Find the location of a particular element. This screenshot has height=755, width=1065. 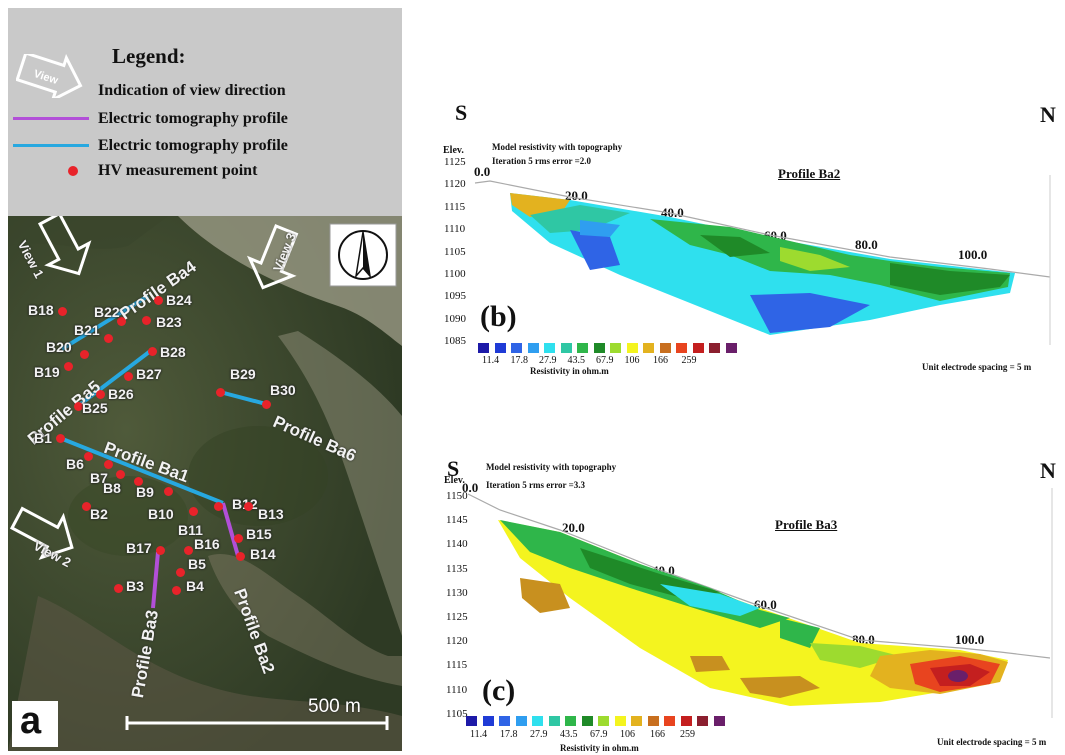

hv-point-label: B4 is located at coordinates (195, 586).